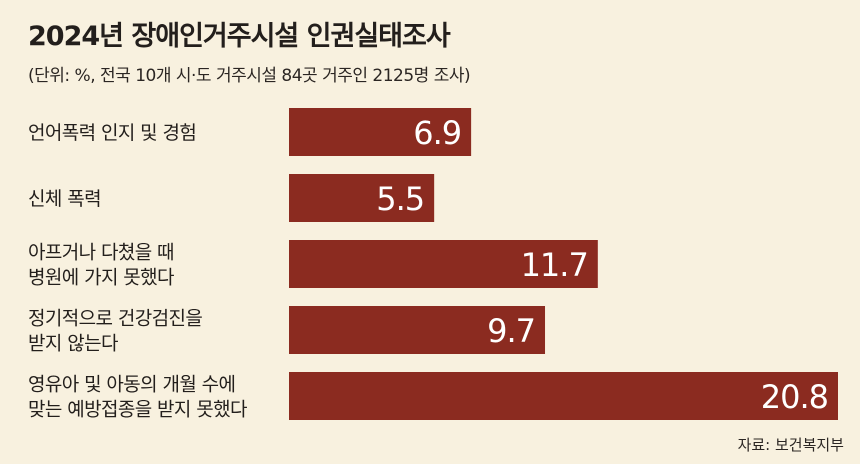 Image resolution: width=860 pixels, height=464 pixels. I want to click on category-label-2-1: 병원에 가지 못했다, so click(101, 278).